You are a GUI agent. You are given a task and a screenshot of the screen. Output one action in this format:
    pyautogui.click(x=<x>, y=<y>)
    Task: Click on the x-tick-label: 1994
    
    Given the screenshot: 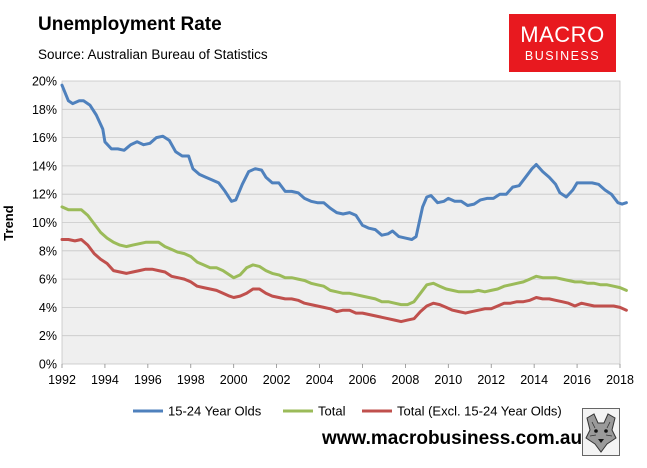 What is the action you would take?
    pyautogui.click(x=105, y=380)
    